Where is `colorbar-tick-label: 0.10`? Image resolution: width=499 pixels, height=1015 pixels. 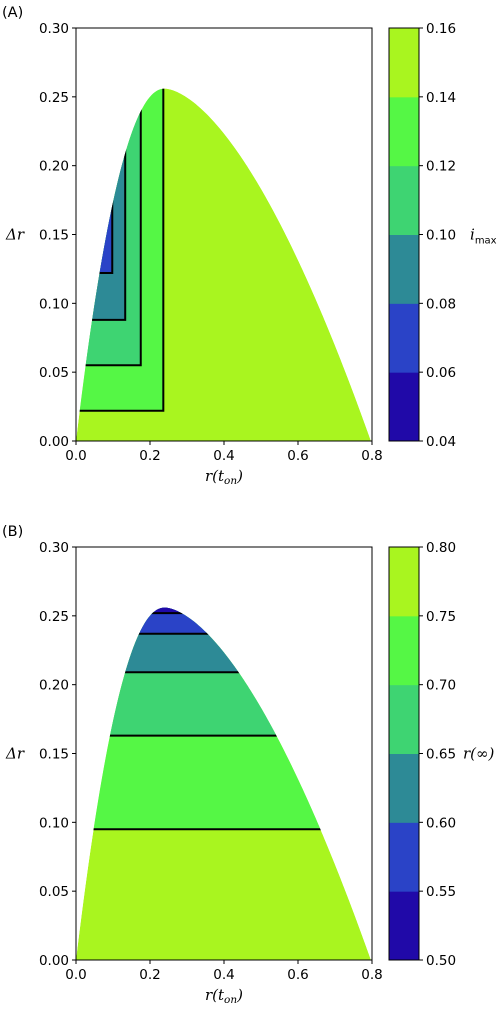
colorbar-tick-label: 0.10 is located at coordinates (441, 236).